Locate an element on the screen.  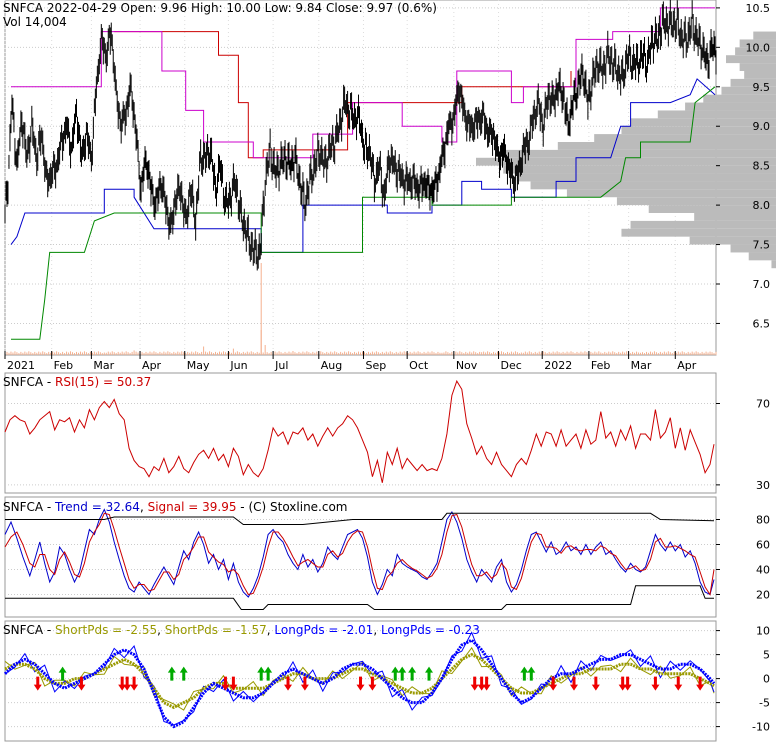
price-y-axis: 10.5 10.0 9.5 9.0 8.5 8.0 7.5 7.0 6.5 is located at coordinates (743, 166).